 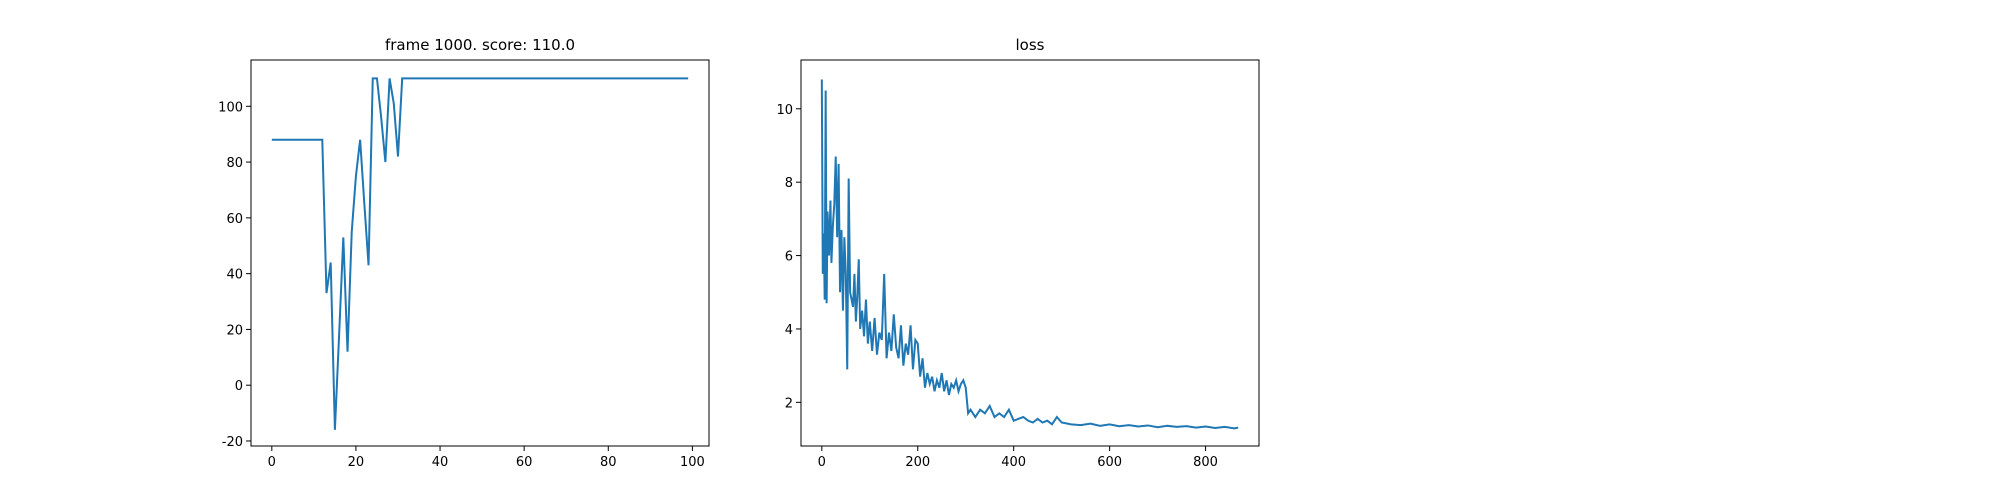 I want to click on x-tick-label: 200, so click(x=917, y=462).